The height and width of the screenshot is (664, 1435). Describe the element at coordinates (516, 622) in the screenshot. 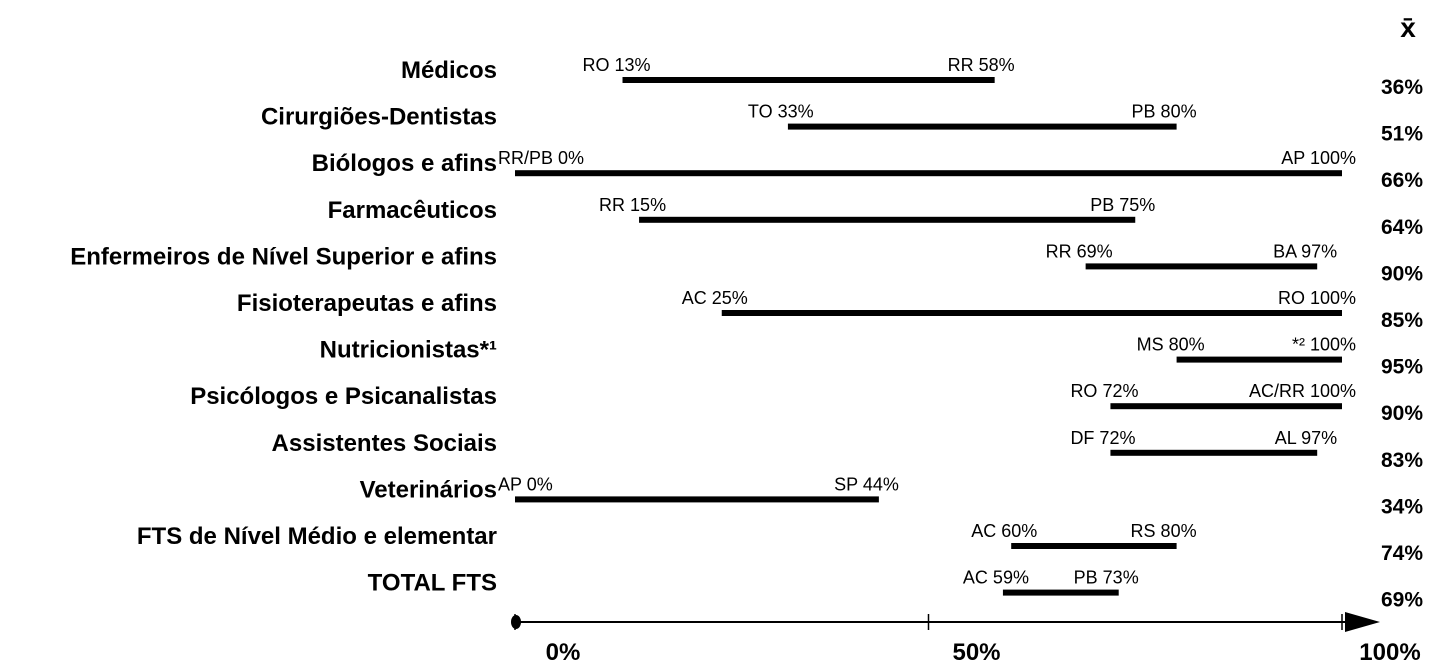

I see `axis-start-dot` at that location.